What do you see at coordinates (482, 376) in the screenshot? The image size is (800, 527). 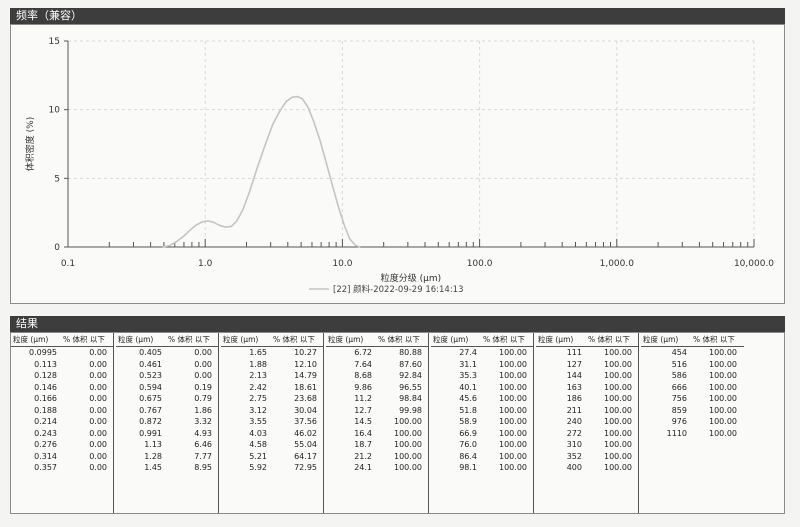 I see `table-row: 35.3 100.00` at bounding box center [482, 376].